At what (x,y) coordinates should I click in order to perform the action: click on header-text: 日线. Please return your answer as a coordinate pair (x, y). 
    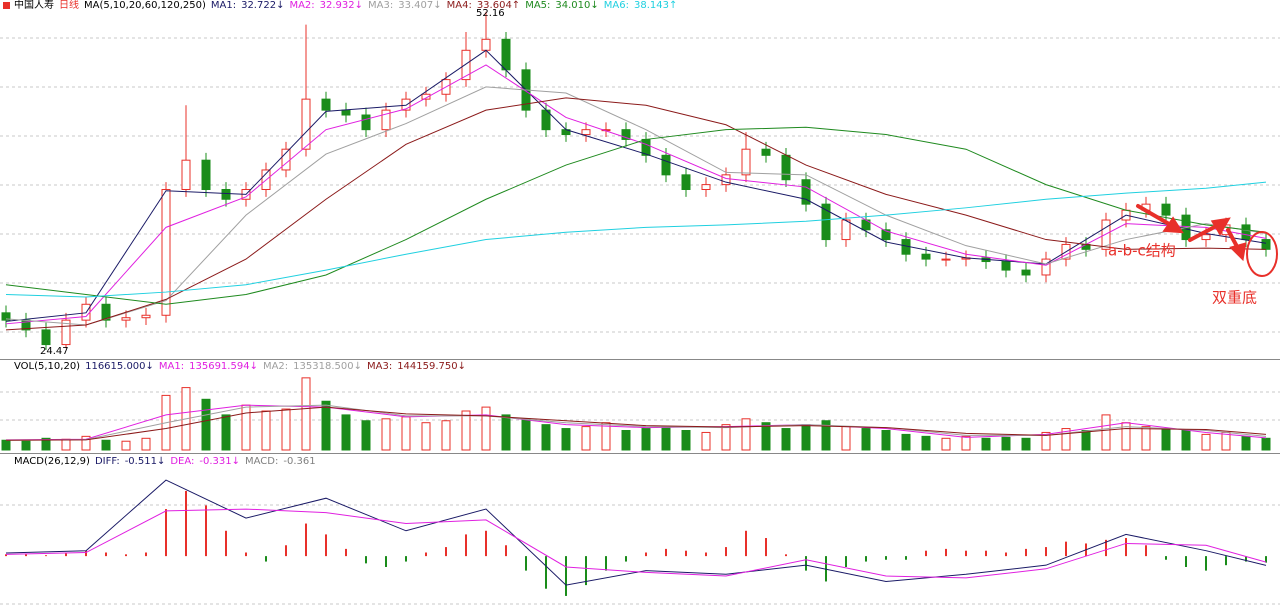
    Looking at the image, I should click on (69, 5).